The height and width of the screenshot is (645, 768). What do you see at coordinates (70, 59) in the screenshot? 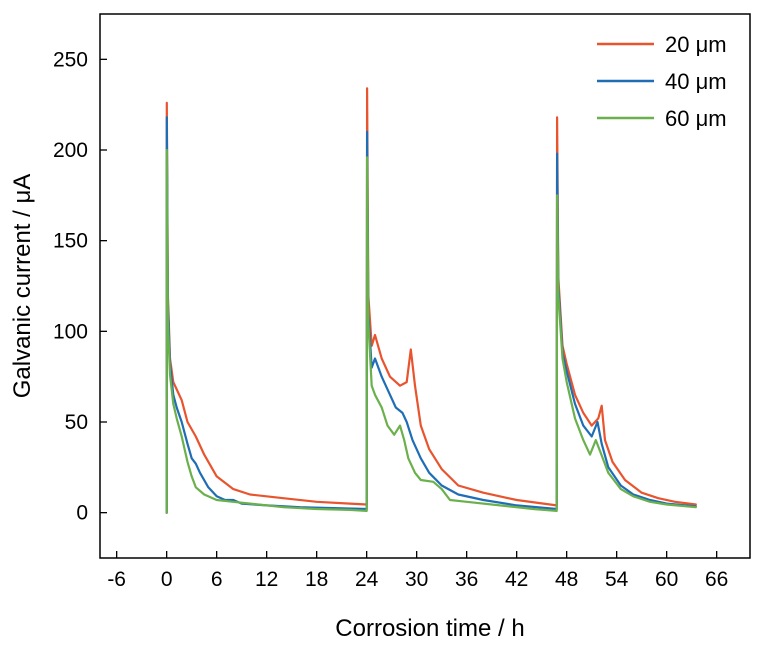
I see `y-tick-label: 250` at bounding box center [70, 59].